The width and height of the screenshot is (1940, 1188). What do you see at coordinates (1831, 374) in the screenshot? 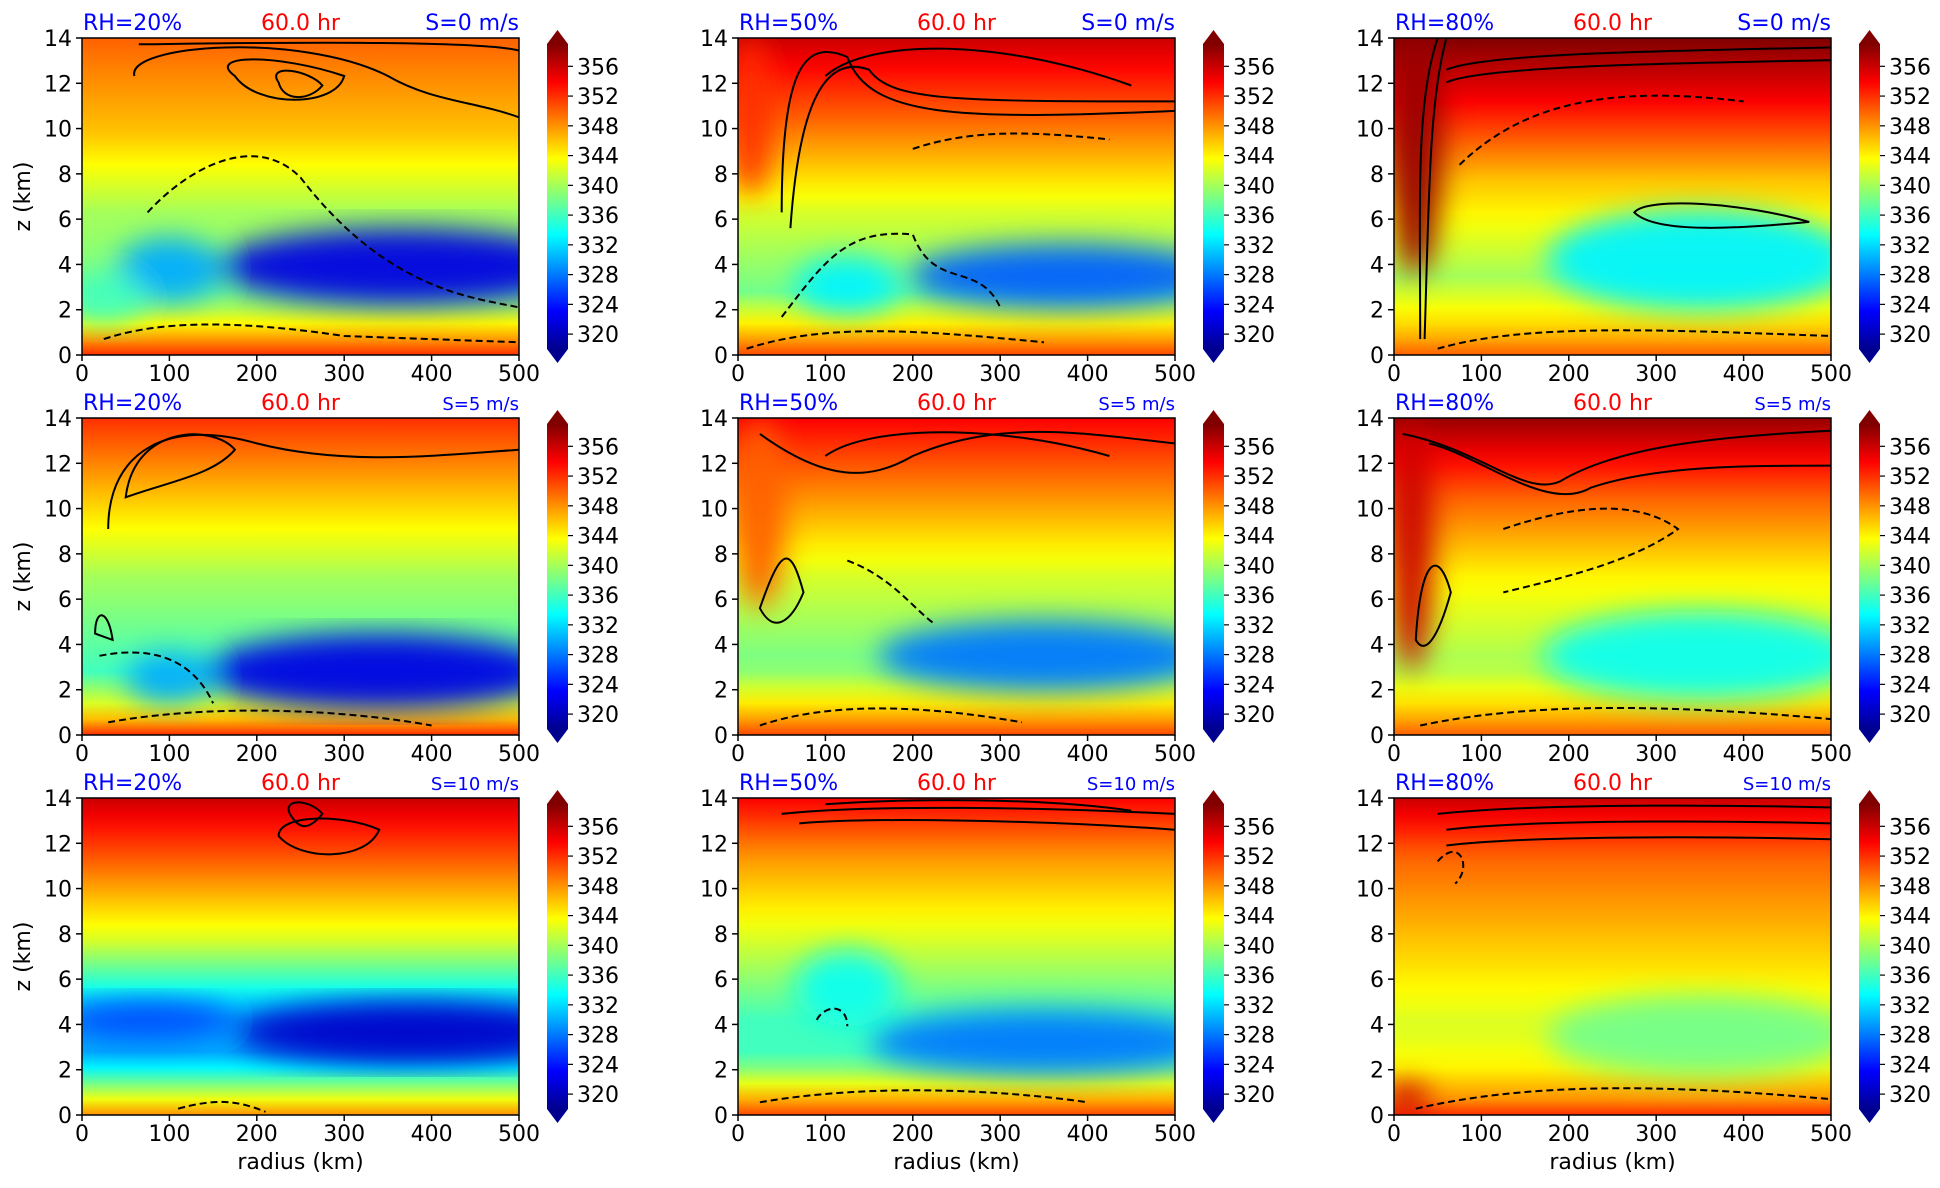
I see `x-tick-label: 500` at bounding box center [1831, 374].